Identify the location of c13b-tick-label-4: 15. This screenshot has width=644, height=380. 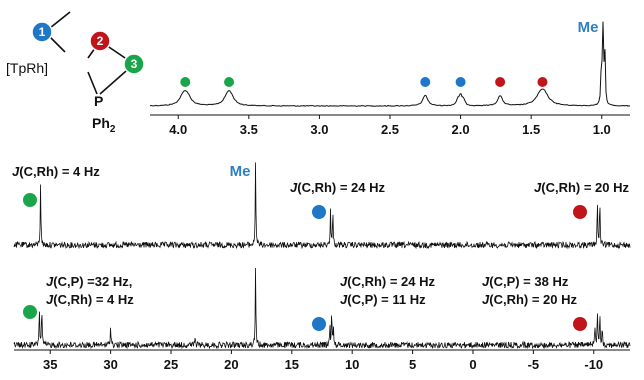
(292, 364).